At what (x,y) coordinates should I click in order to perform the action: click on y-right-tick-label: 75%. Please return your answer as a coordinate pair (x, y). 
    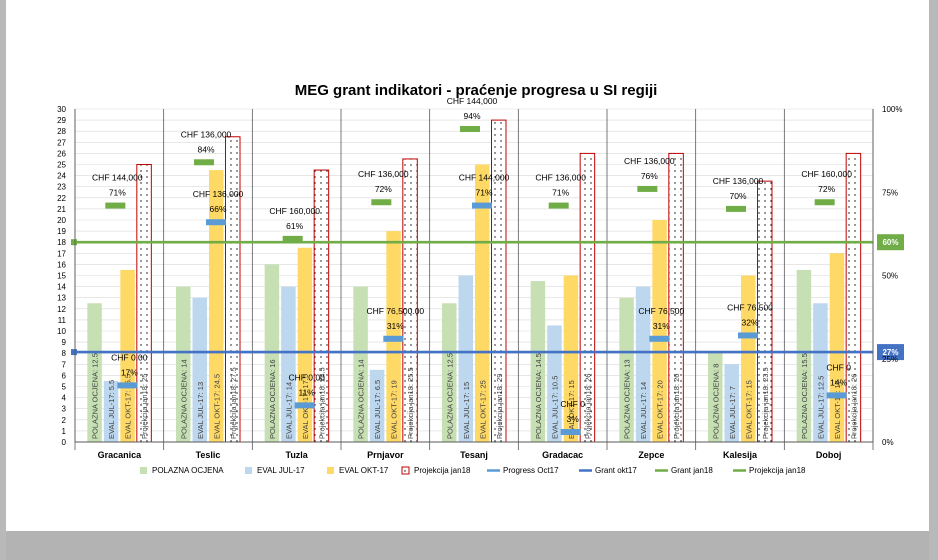
    Looking at the image, I should click on (890, 192).